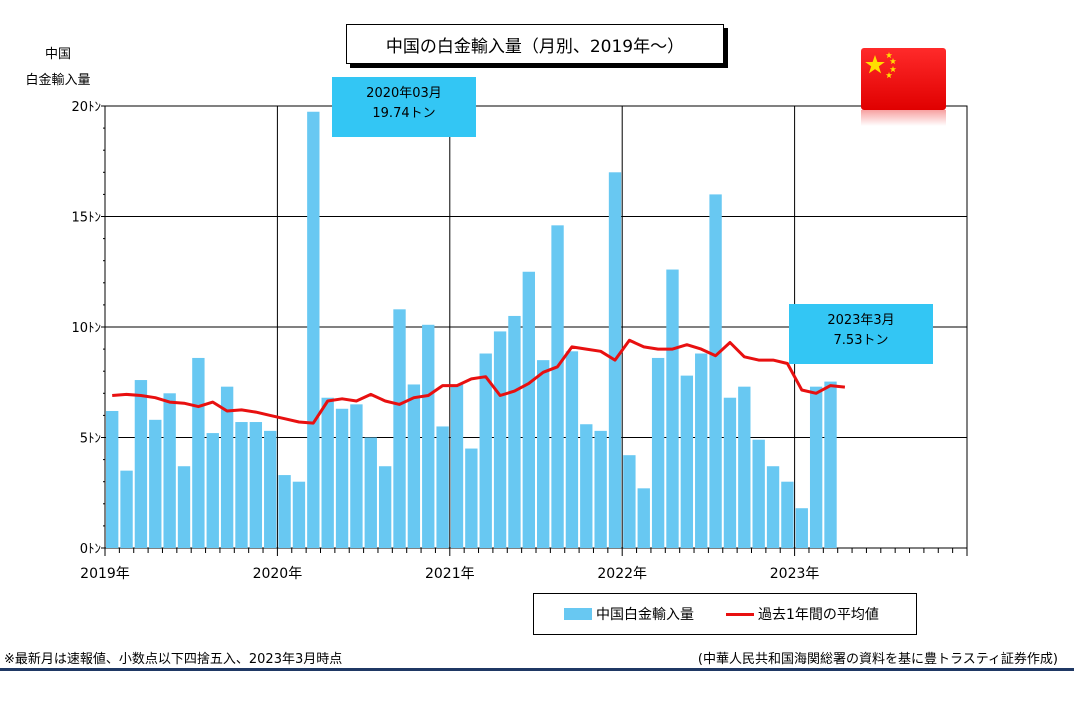 The image size is (1074, 707). What do you see at coordinates (404, 93) in the screenshot?
I see `callout-2020-03-date: 2020年03月` at bounding box center [404, 93].